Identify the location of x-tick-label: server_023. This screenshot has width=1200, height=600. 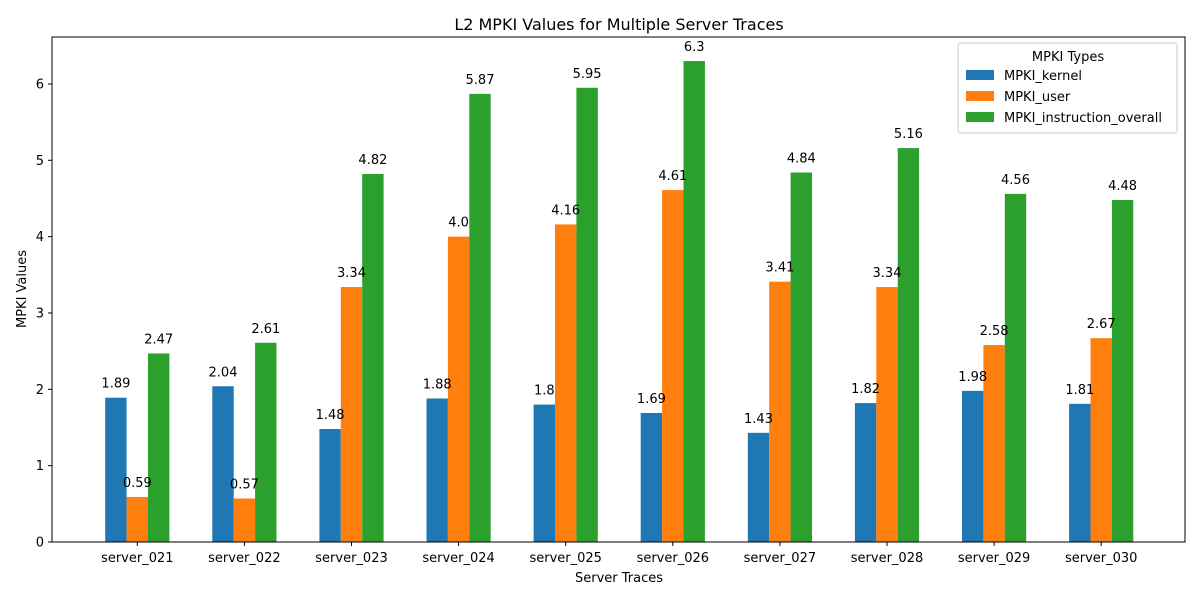
(351, 558).